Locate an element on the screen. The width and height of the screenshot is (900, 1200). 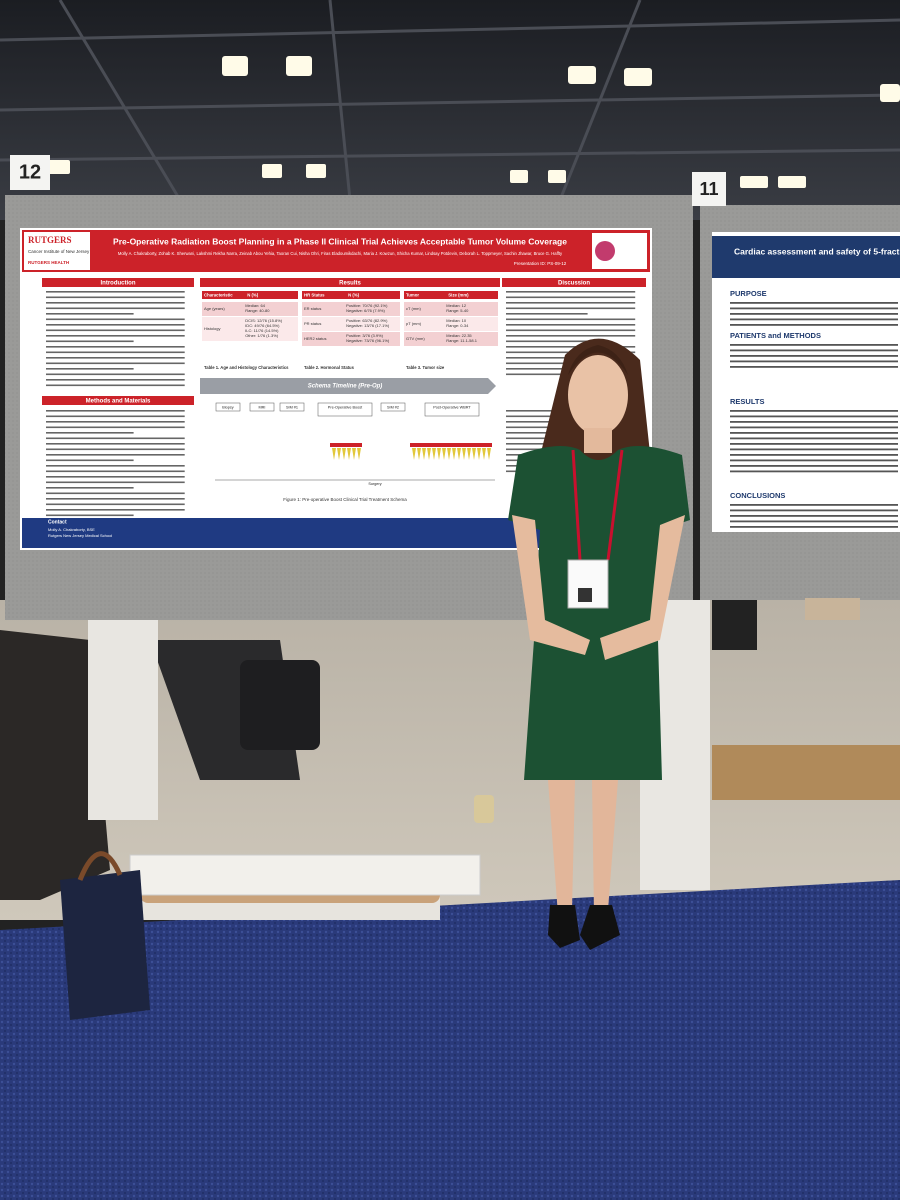
table-cell: HER2 status is located at coordinates (315, 338).